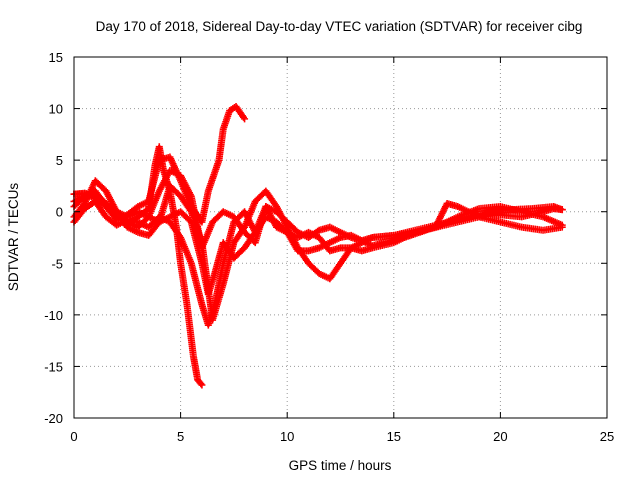 The height and width of the screenshot is (480, 640). I want to click on x-tick-label: 15, so click(394, 436).